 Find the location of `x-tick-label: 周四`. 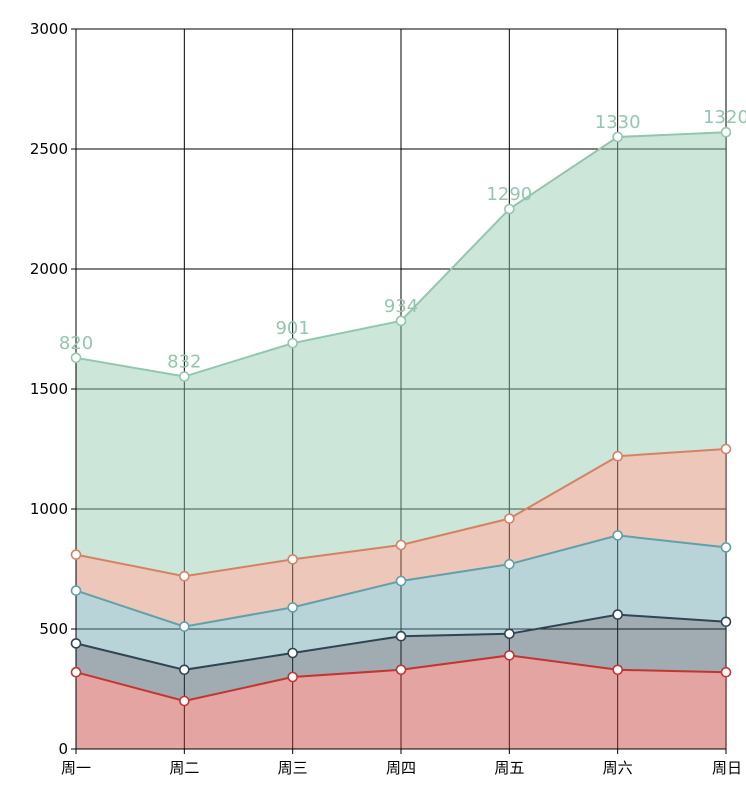

x-tick-label: 周四 is located at coordinates (401, 768).